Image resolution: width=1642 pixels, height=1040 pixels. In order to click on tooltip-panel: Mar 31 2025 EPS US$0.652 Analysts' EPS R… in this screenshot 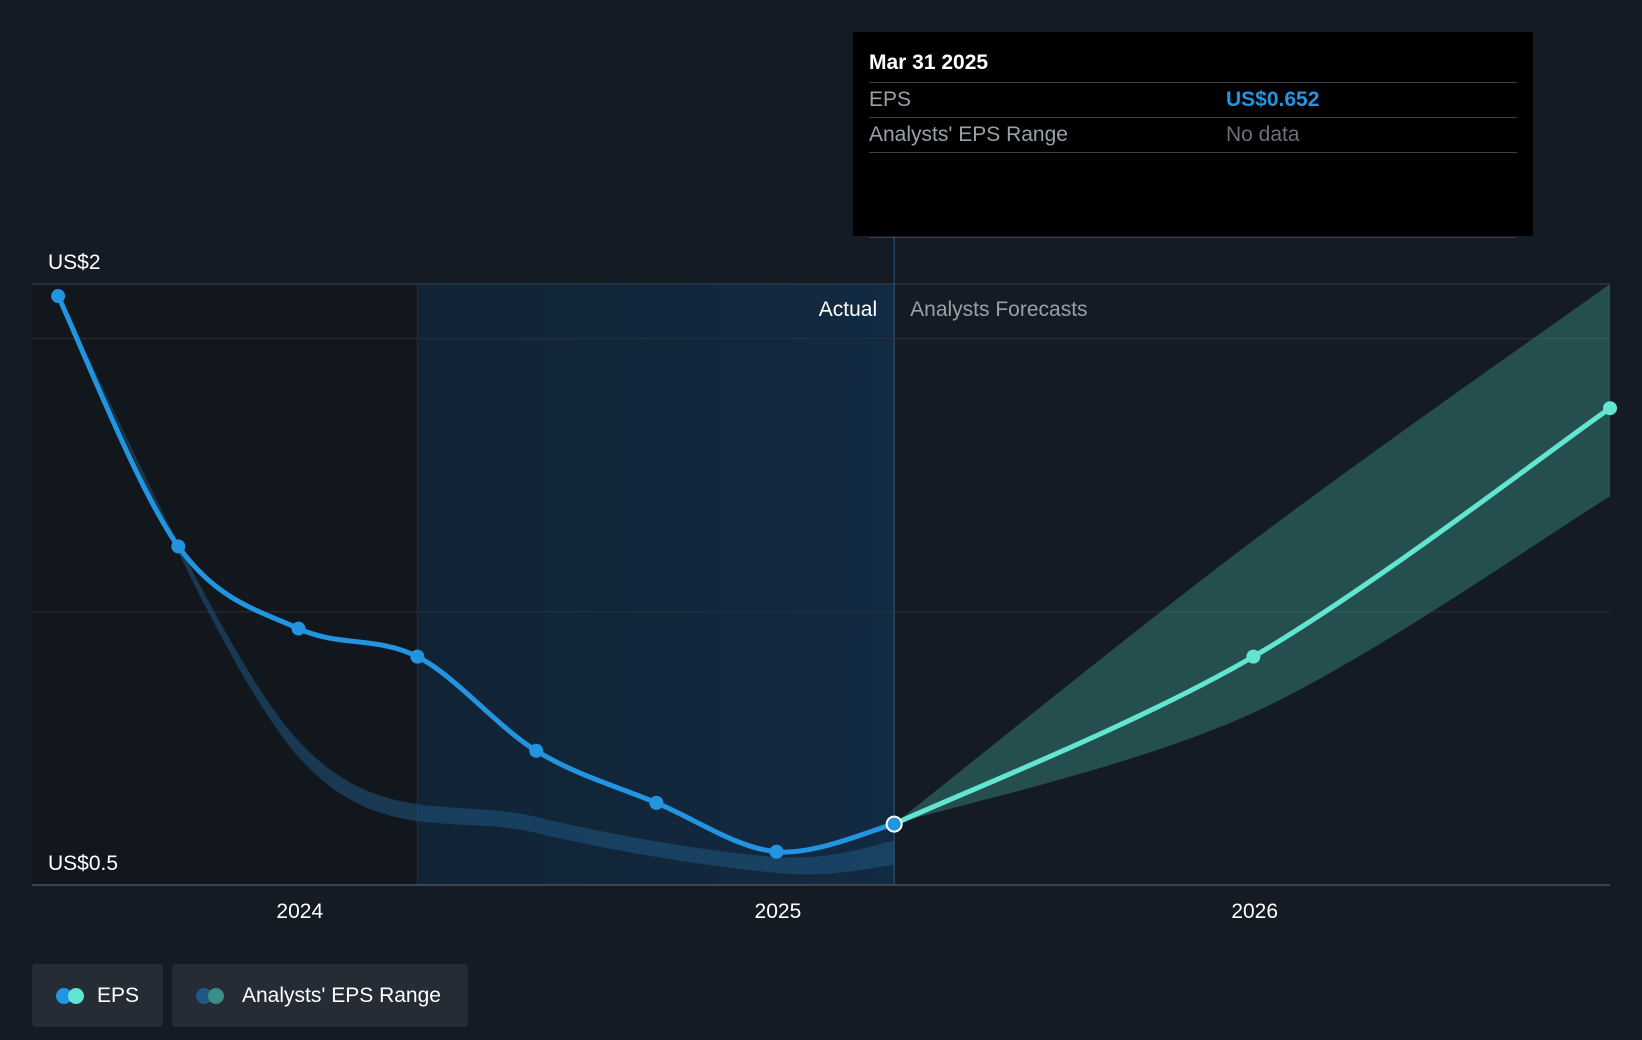, I will do `click(1193, 135)`.